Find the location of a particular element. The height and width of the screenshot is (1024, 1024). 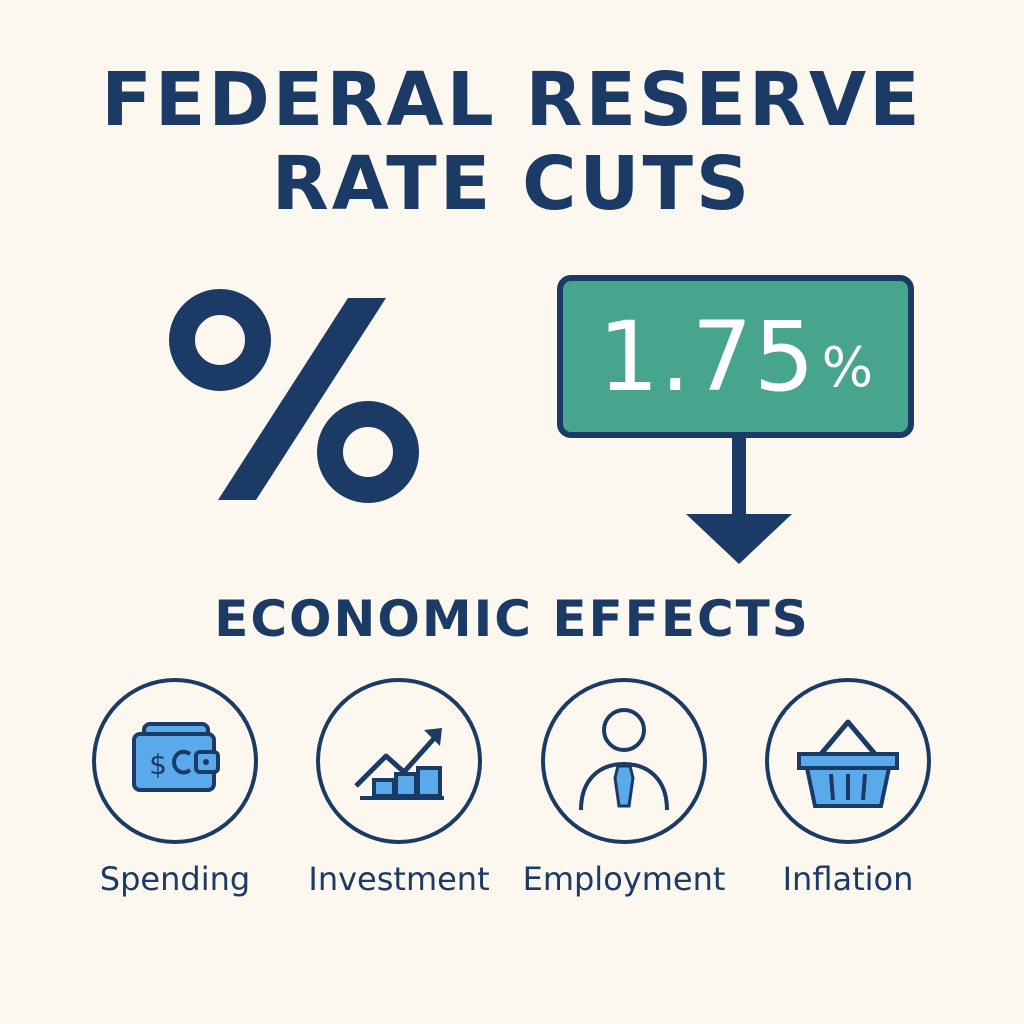

growth-chart-icon is located at coordinates (399, 764).